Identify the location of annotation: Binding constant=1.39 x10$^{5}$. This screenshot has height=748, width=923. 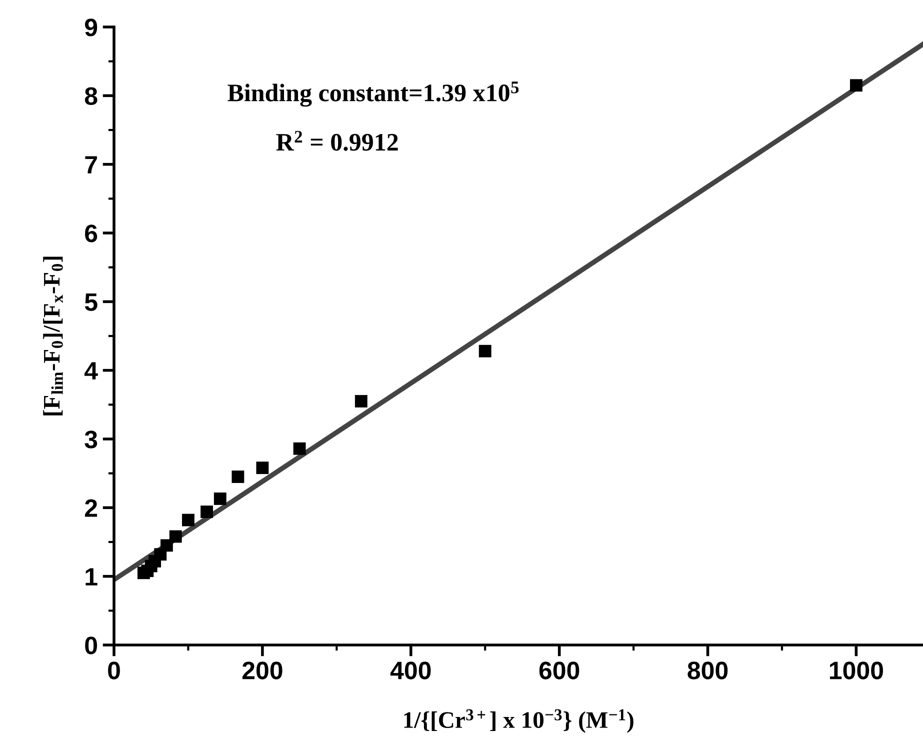
(373, 94).